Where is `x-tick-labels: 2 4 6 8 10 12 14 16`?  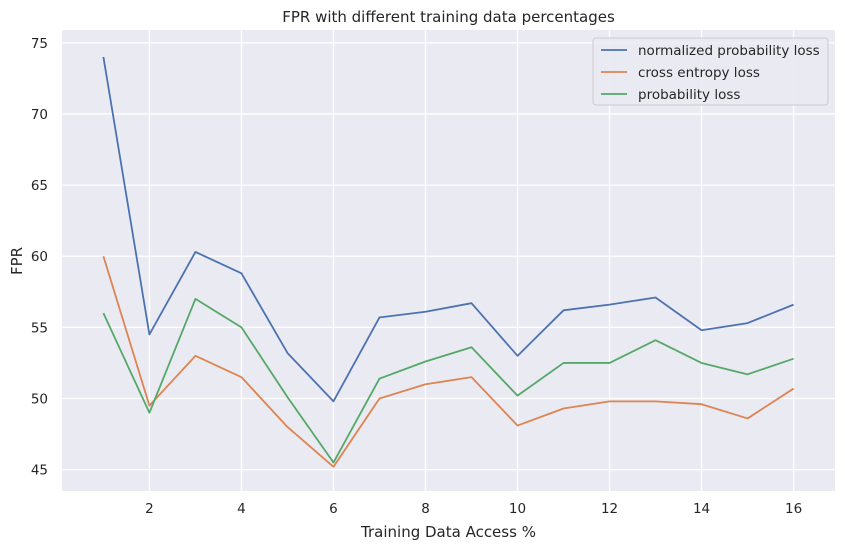 x-tick-labels: 2 4 6 8 10 12 14 16 is located at coordinates (473, 509).